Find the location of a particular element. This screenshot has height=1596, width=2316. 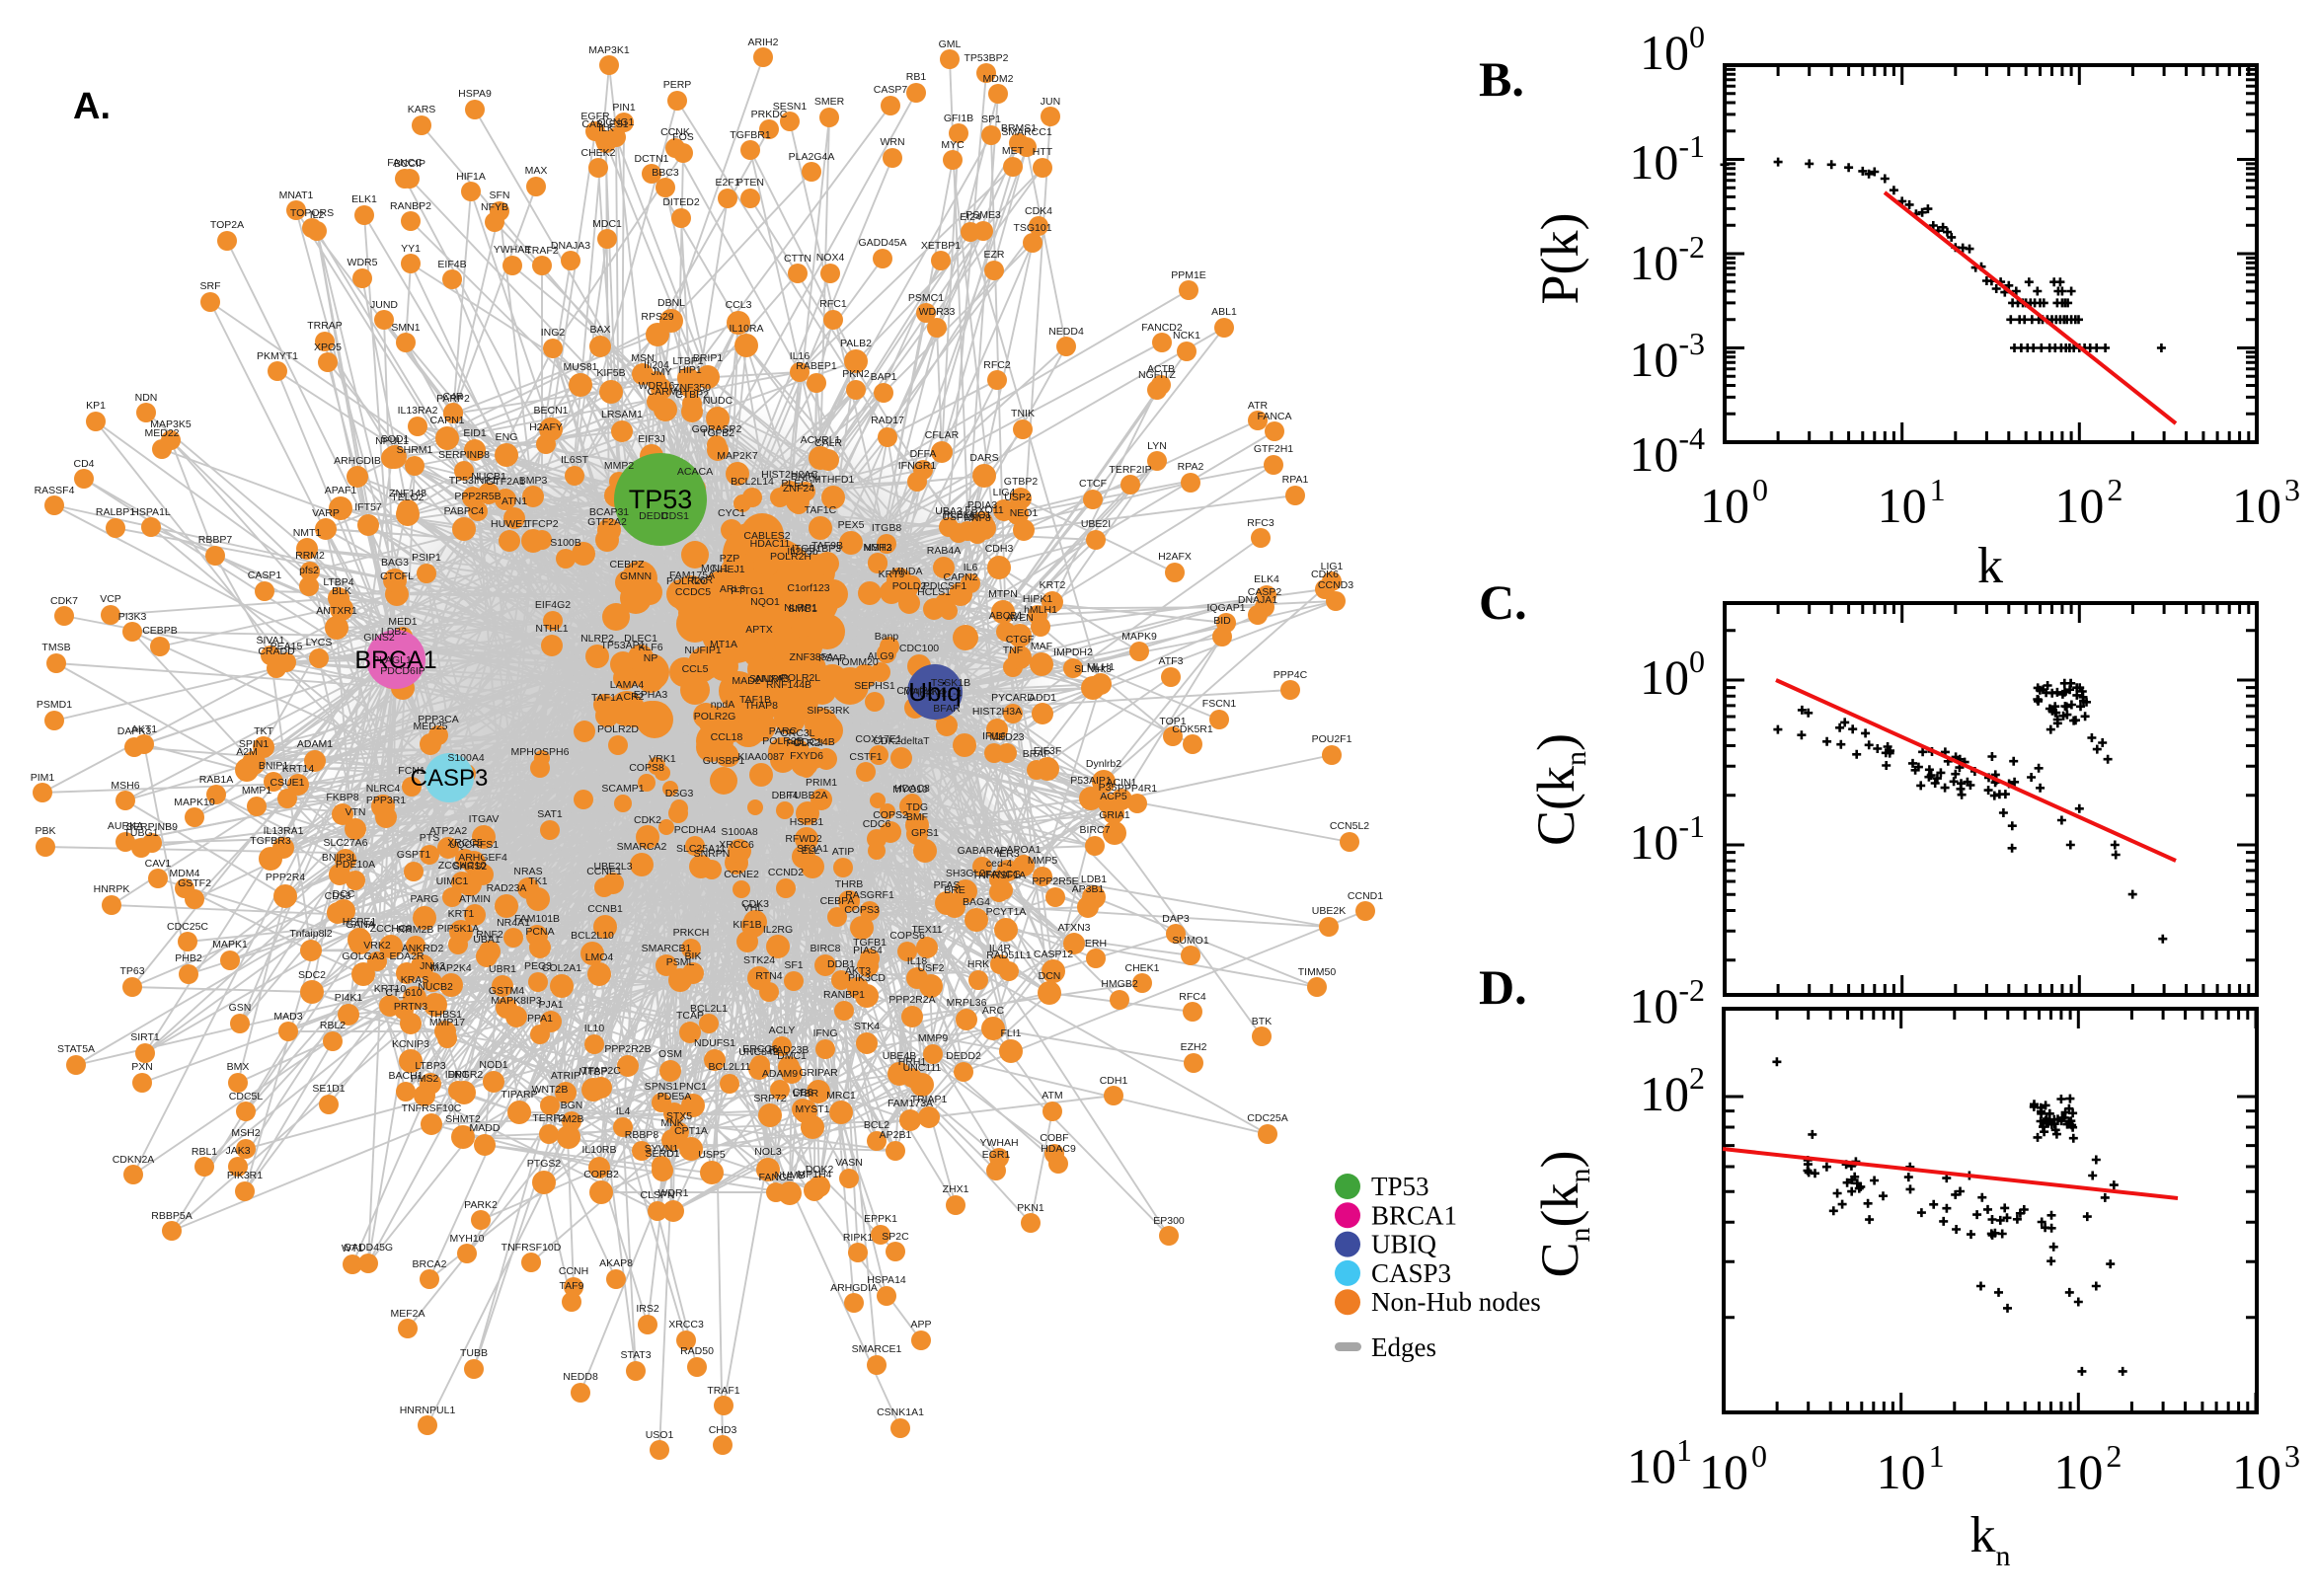

svg-text: SRP72 is located at coordinates (770, 1098).